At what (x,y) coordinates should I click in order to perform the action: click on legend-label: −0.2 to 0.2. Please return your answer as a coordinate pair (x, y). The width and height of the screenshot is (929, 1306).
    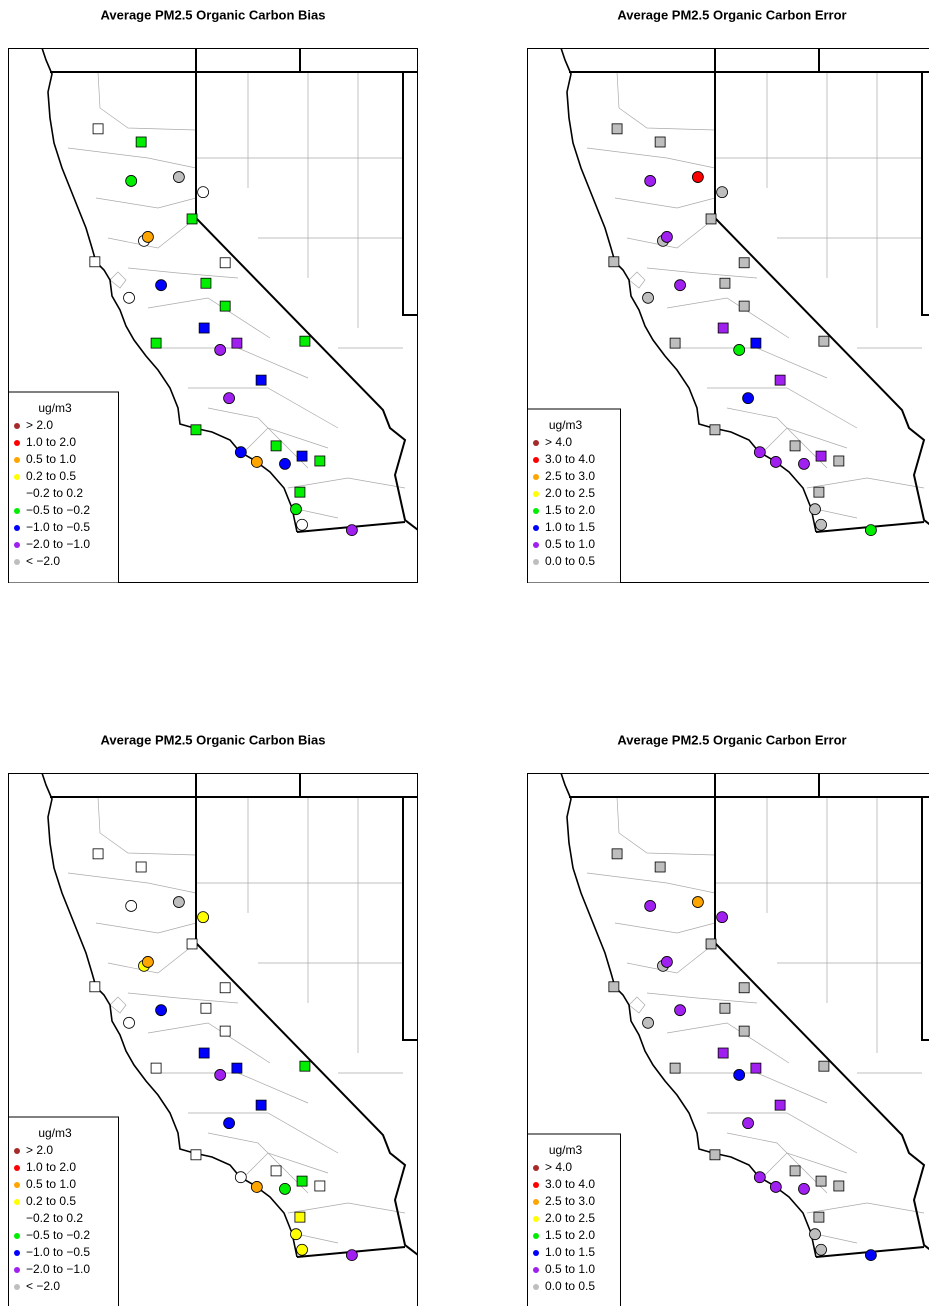
    Looking at the image, I should click on (54, 493).